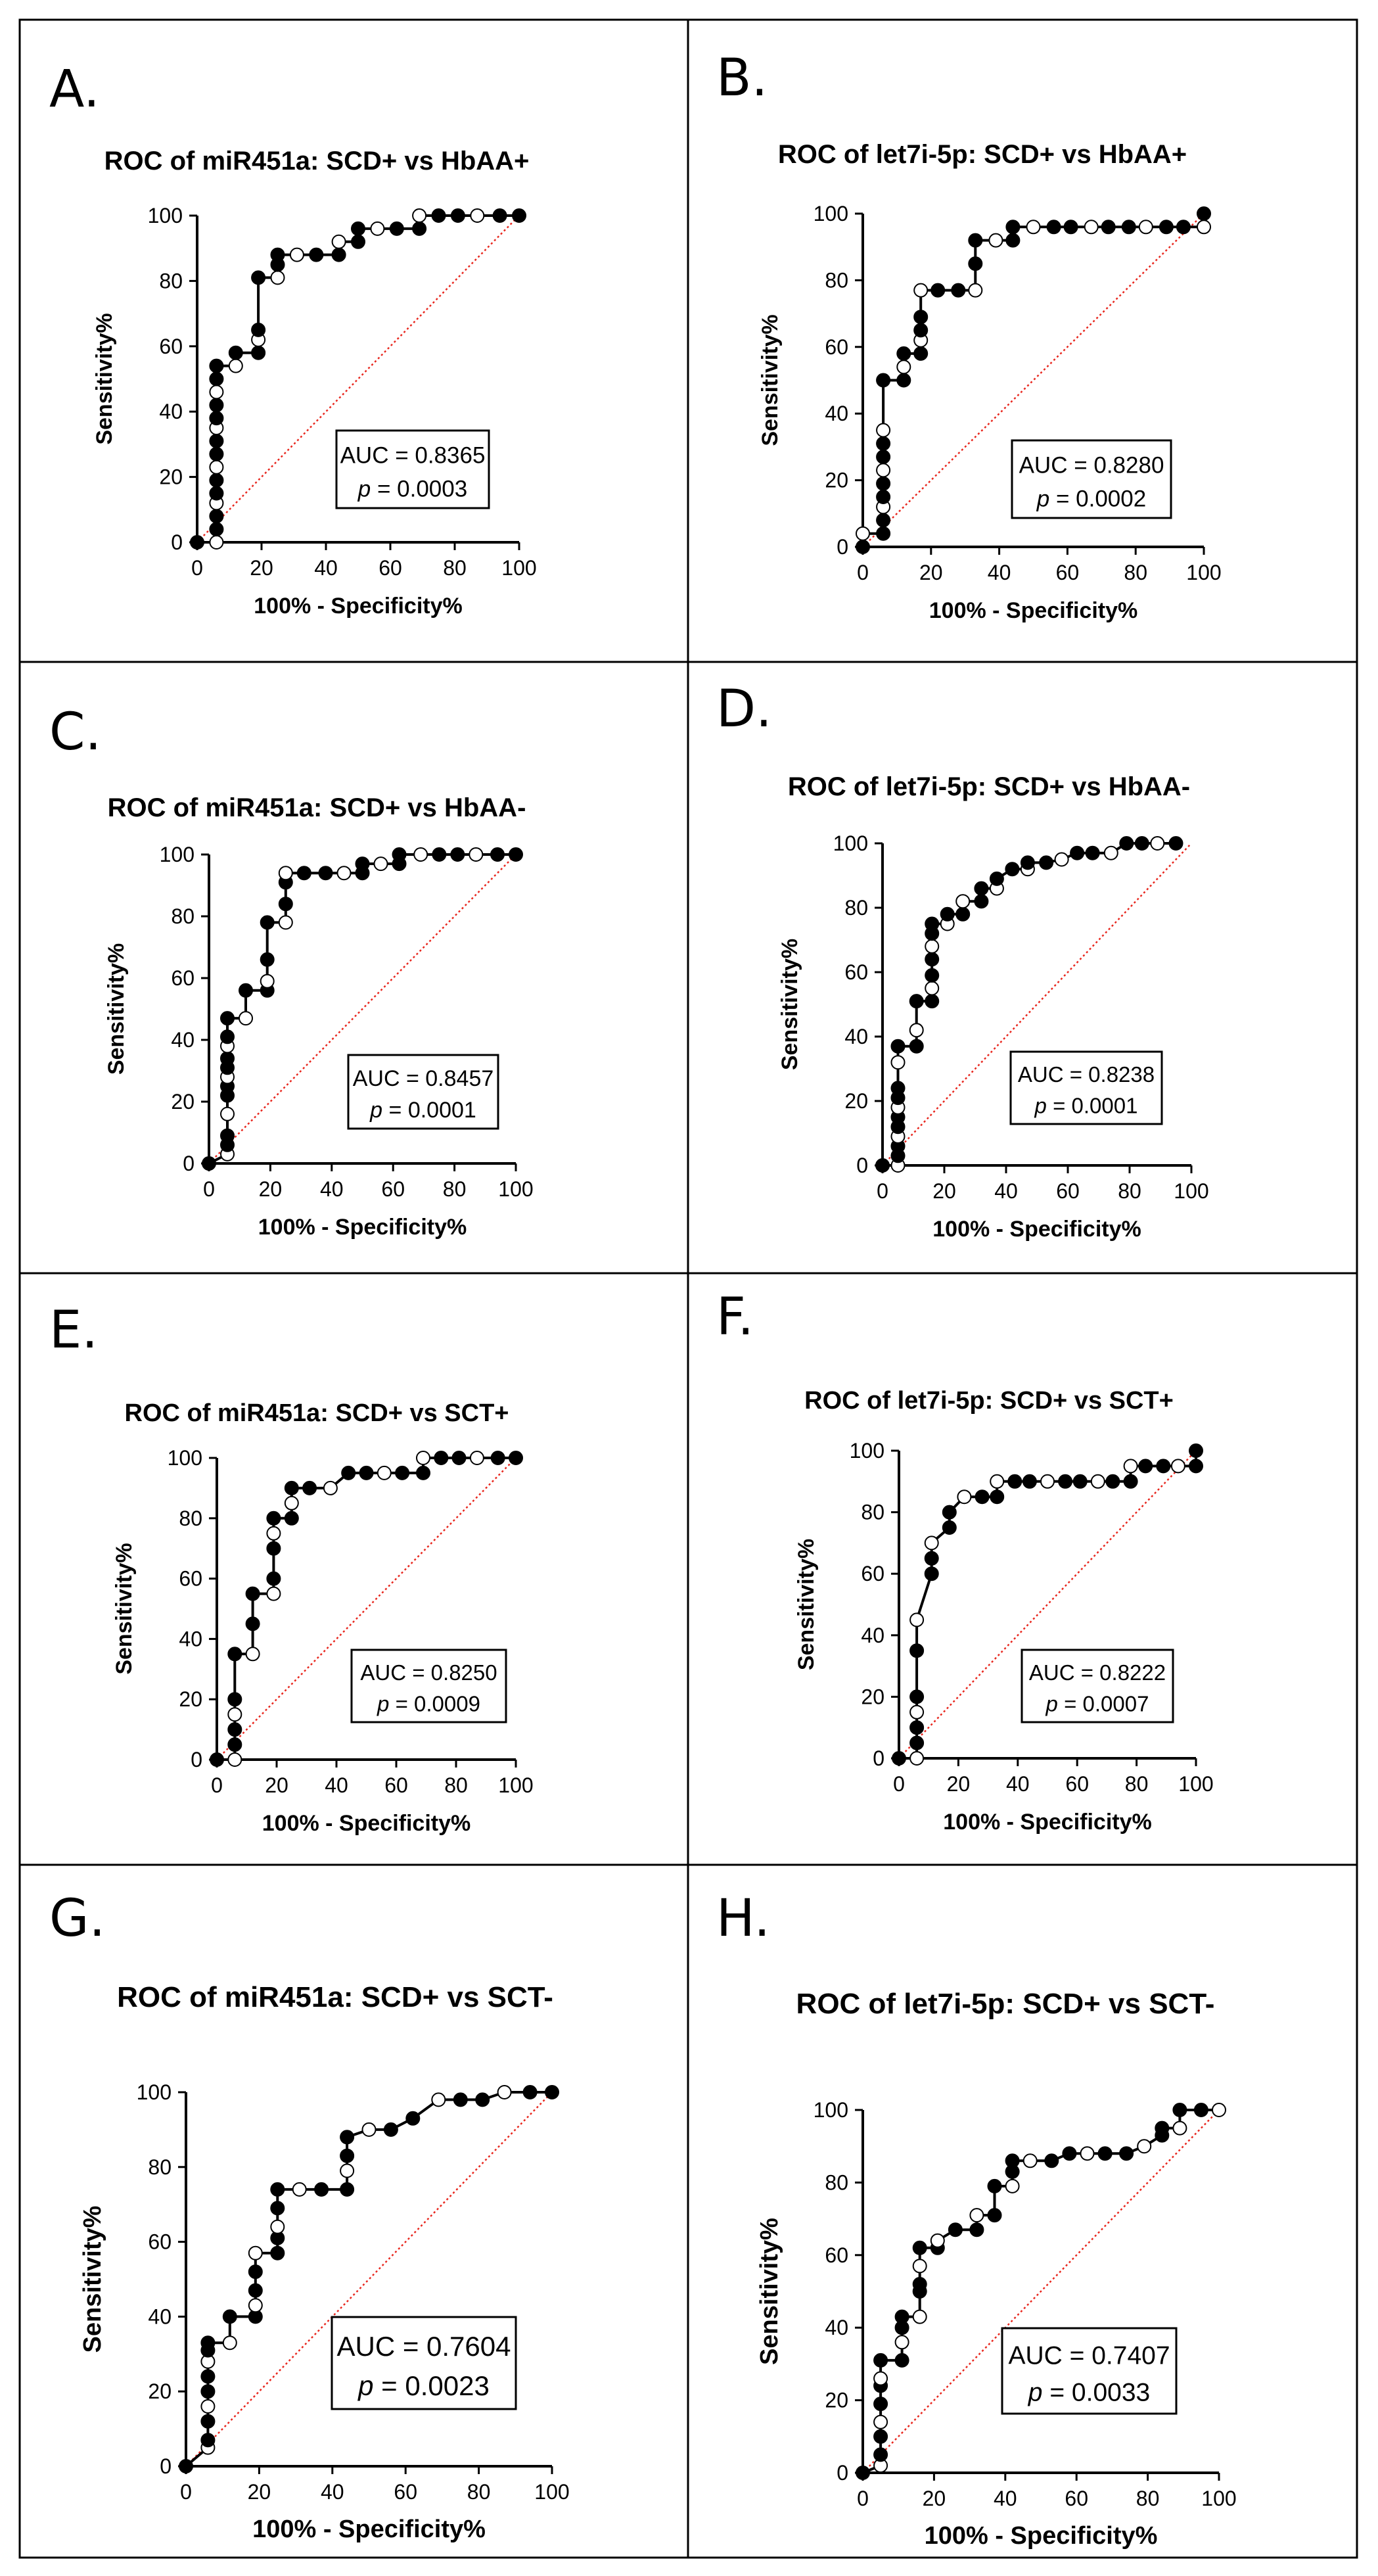 This screenshot has height=2576, width=1378. I want to click on chart-title: ROC of let7i-5p: SCD+ vs HbAA+, so click(982, 154).